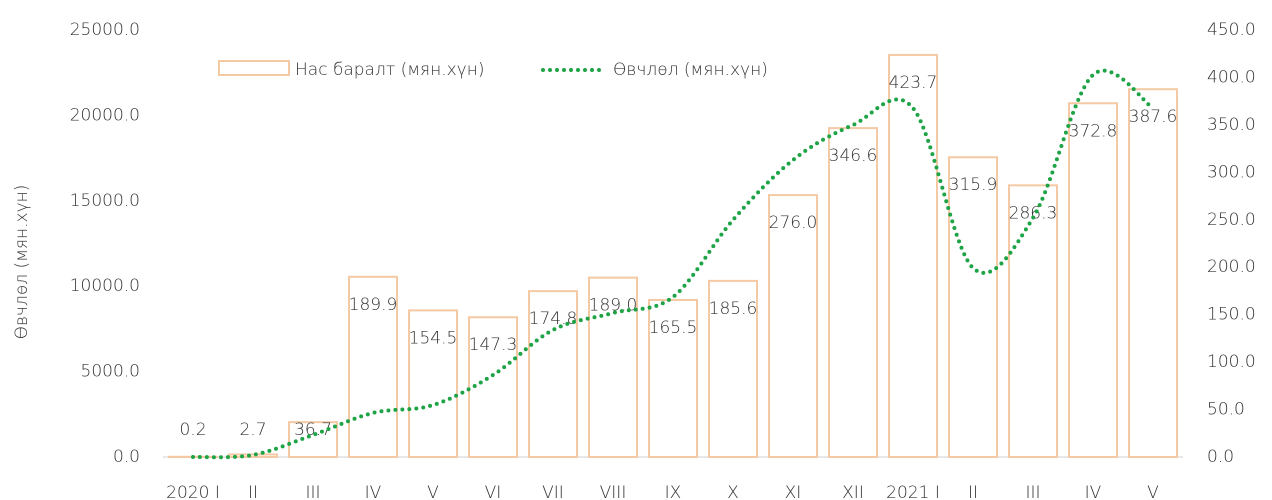 The height and width of the screenshot is (500, 1272). What do you see at coordinates (389, 70) in the screenshot?
I see `legend-label: Нас баралт (мян.хүн)` at bounding box center [389, 70].